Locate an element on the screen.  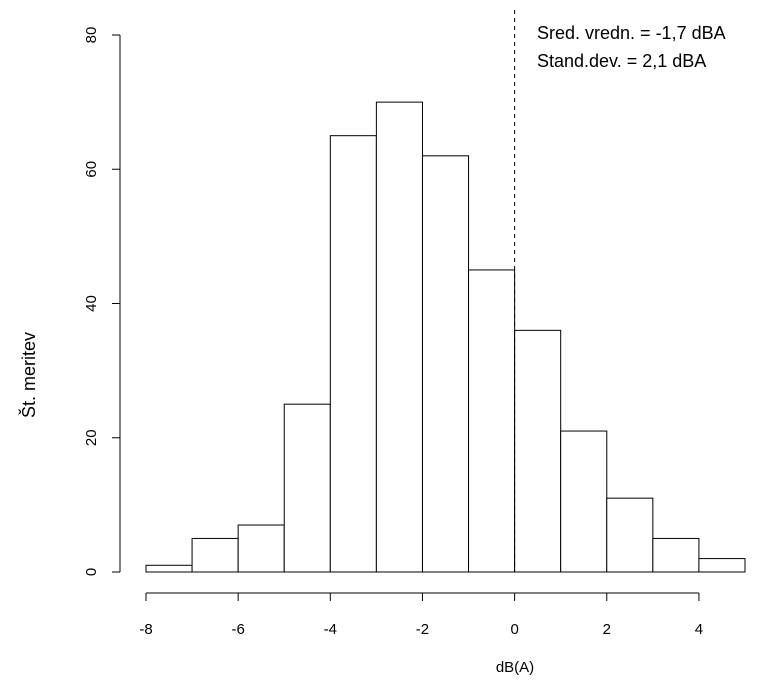
x-tick-label: 0 is located at coordinates (514, 629).